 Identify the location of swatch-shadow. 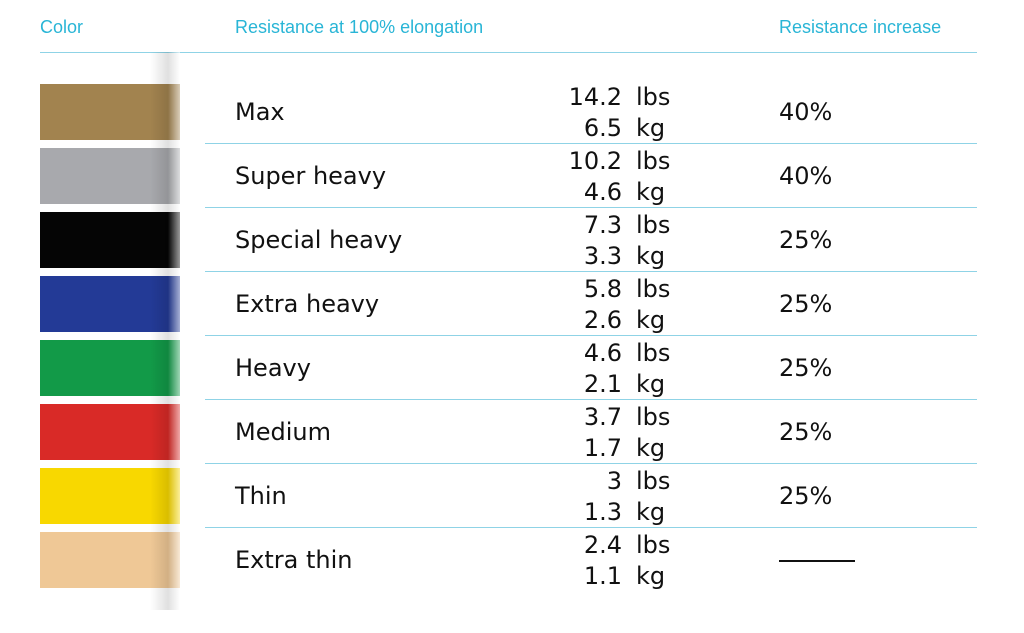
(165, 331).